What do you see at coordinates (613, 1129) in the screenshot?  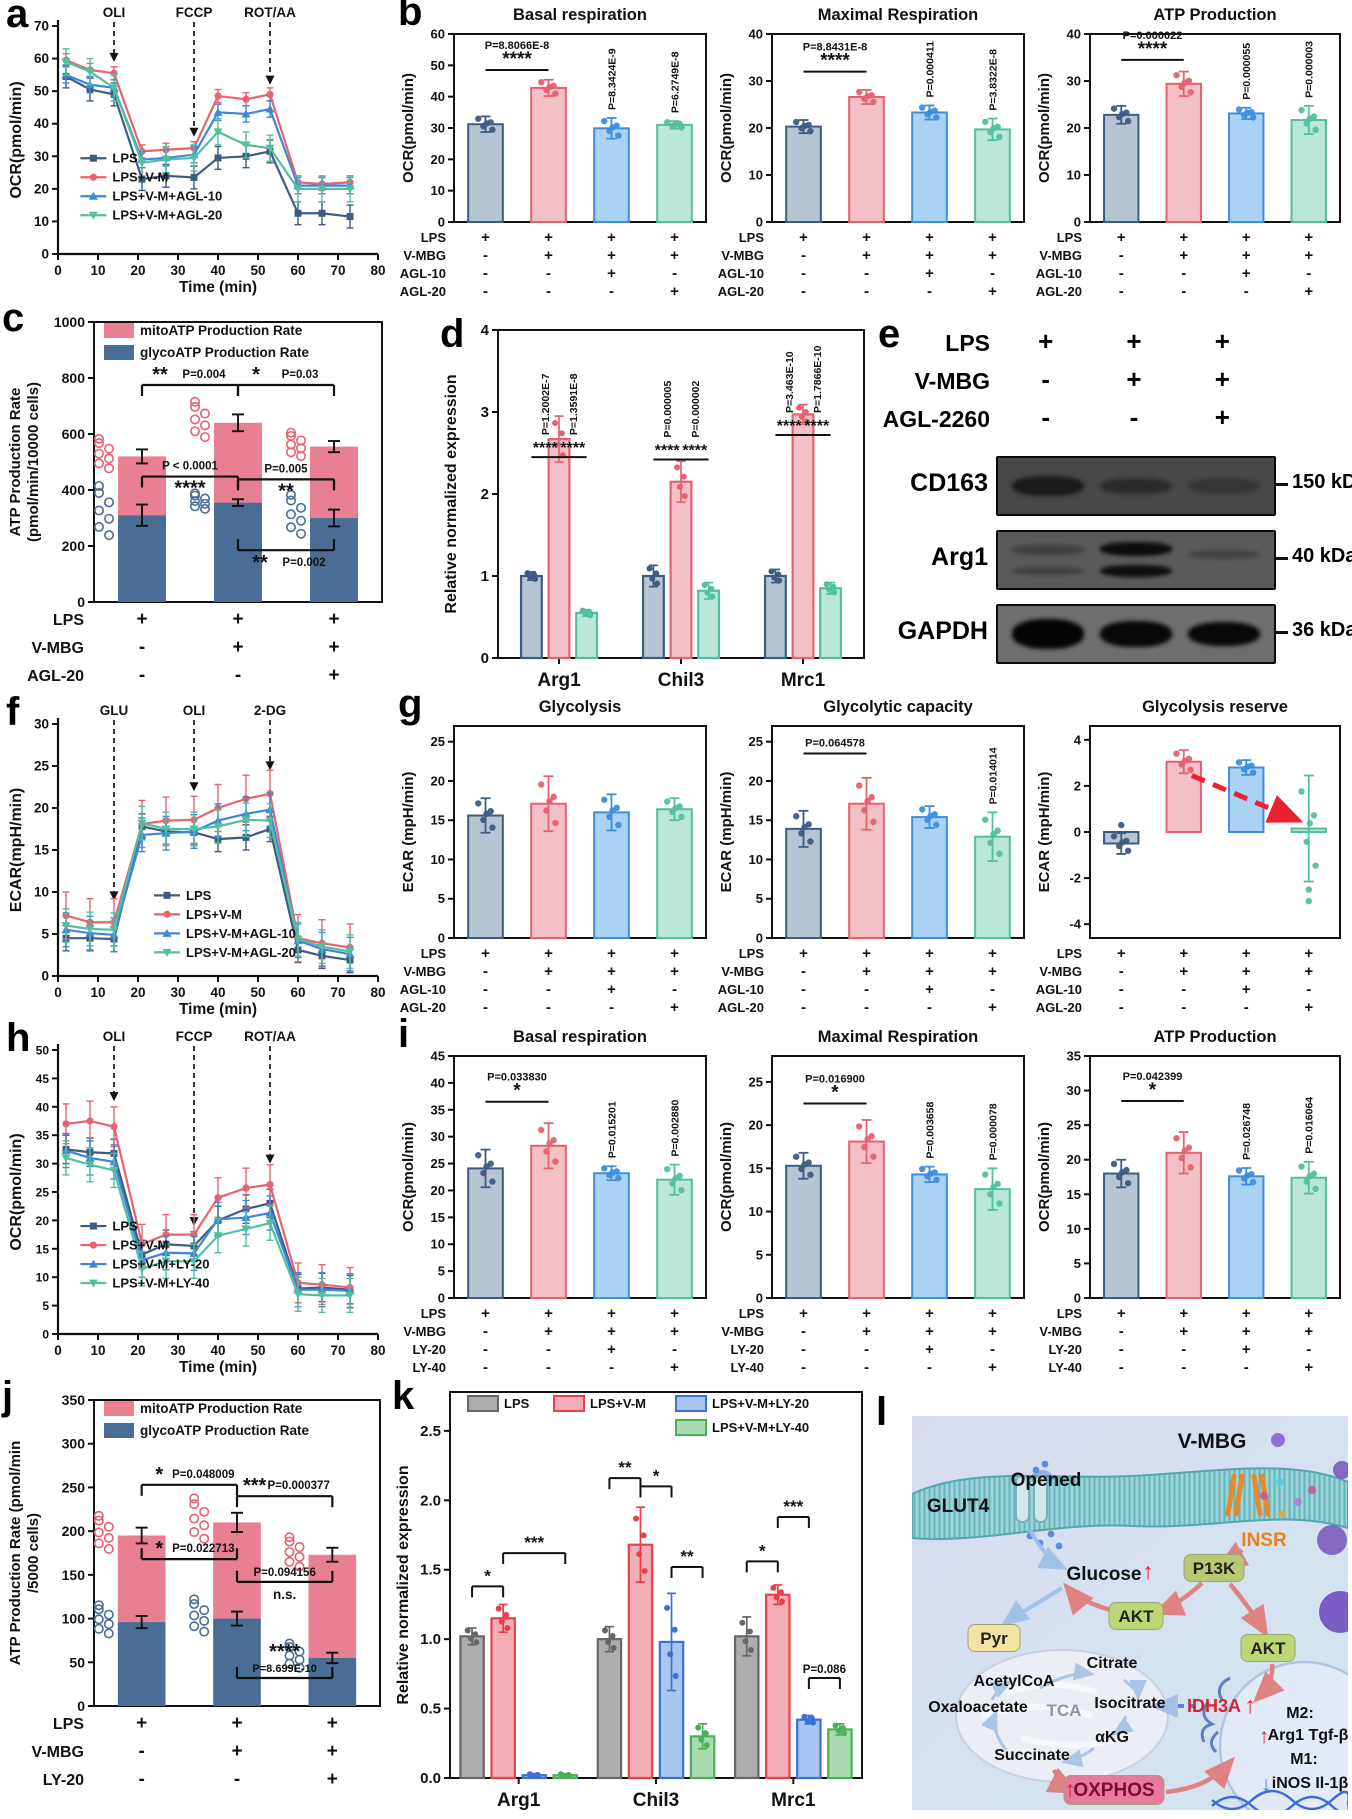 I see `svg-text: P=0.015201` at bounding box center [613, 1129].